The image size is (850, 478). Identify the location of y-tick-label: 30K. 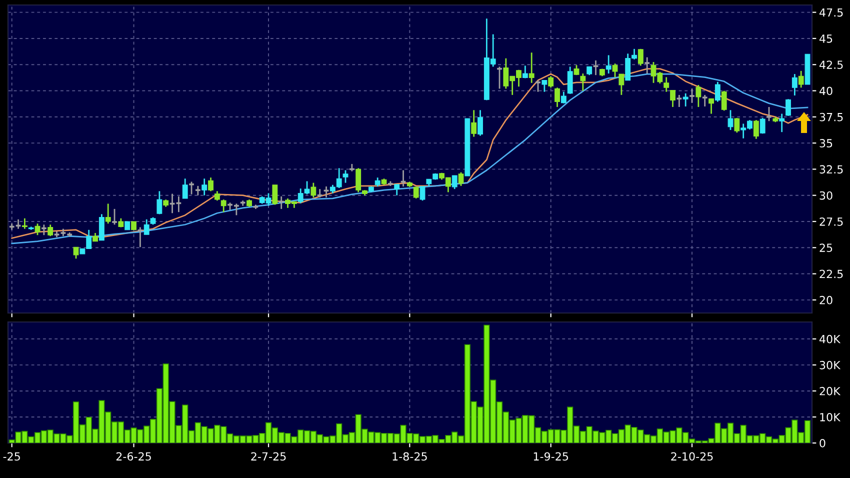
(830, 365).